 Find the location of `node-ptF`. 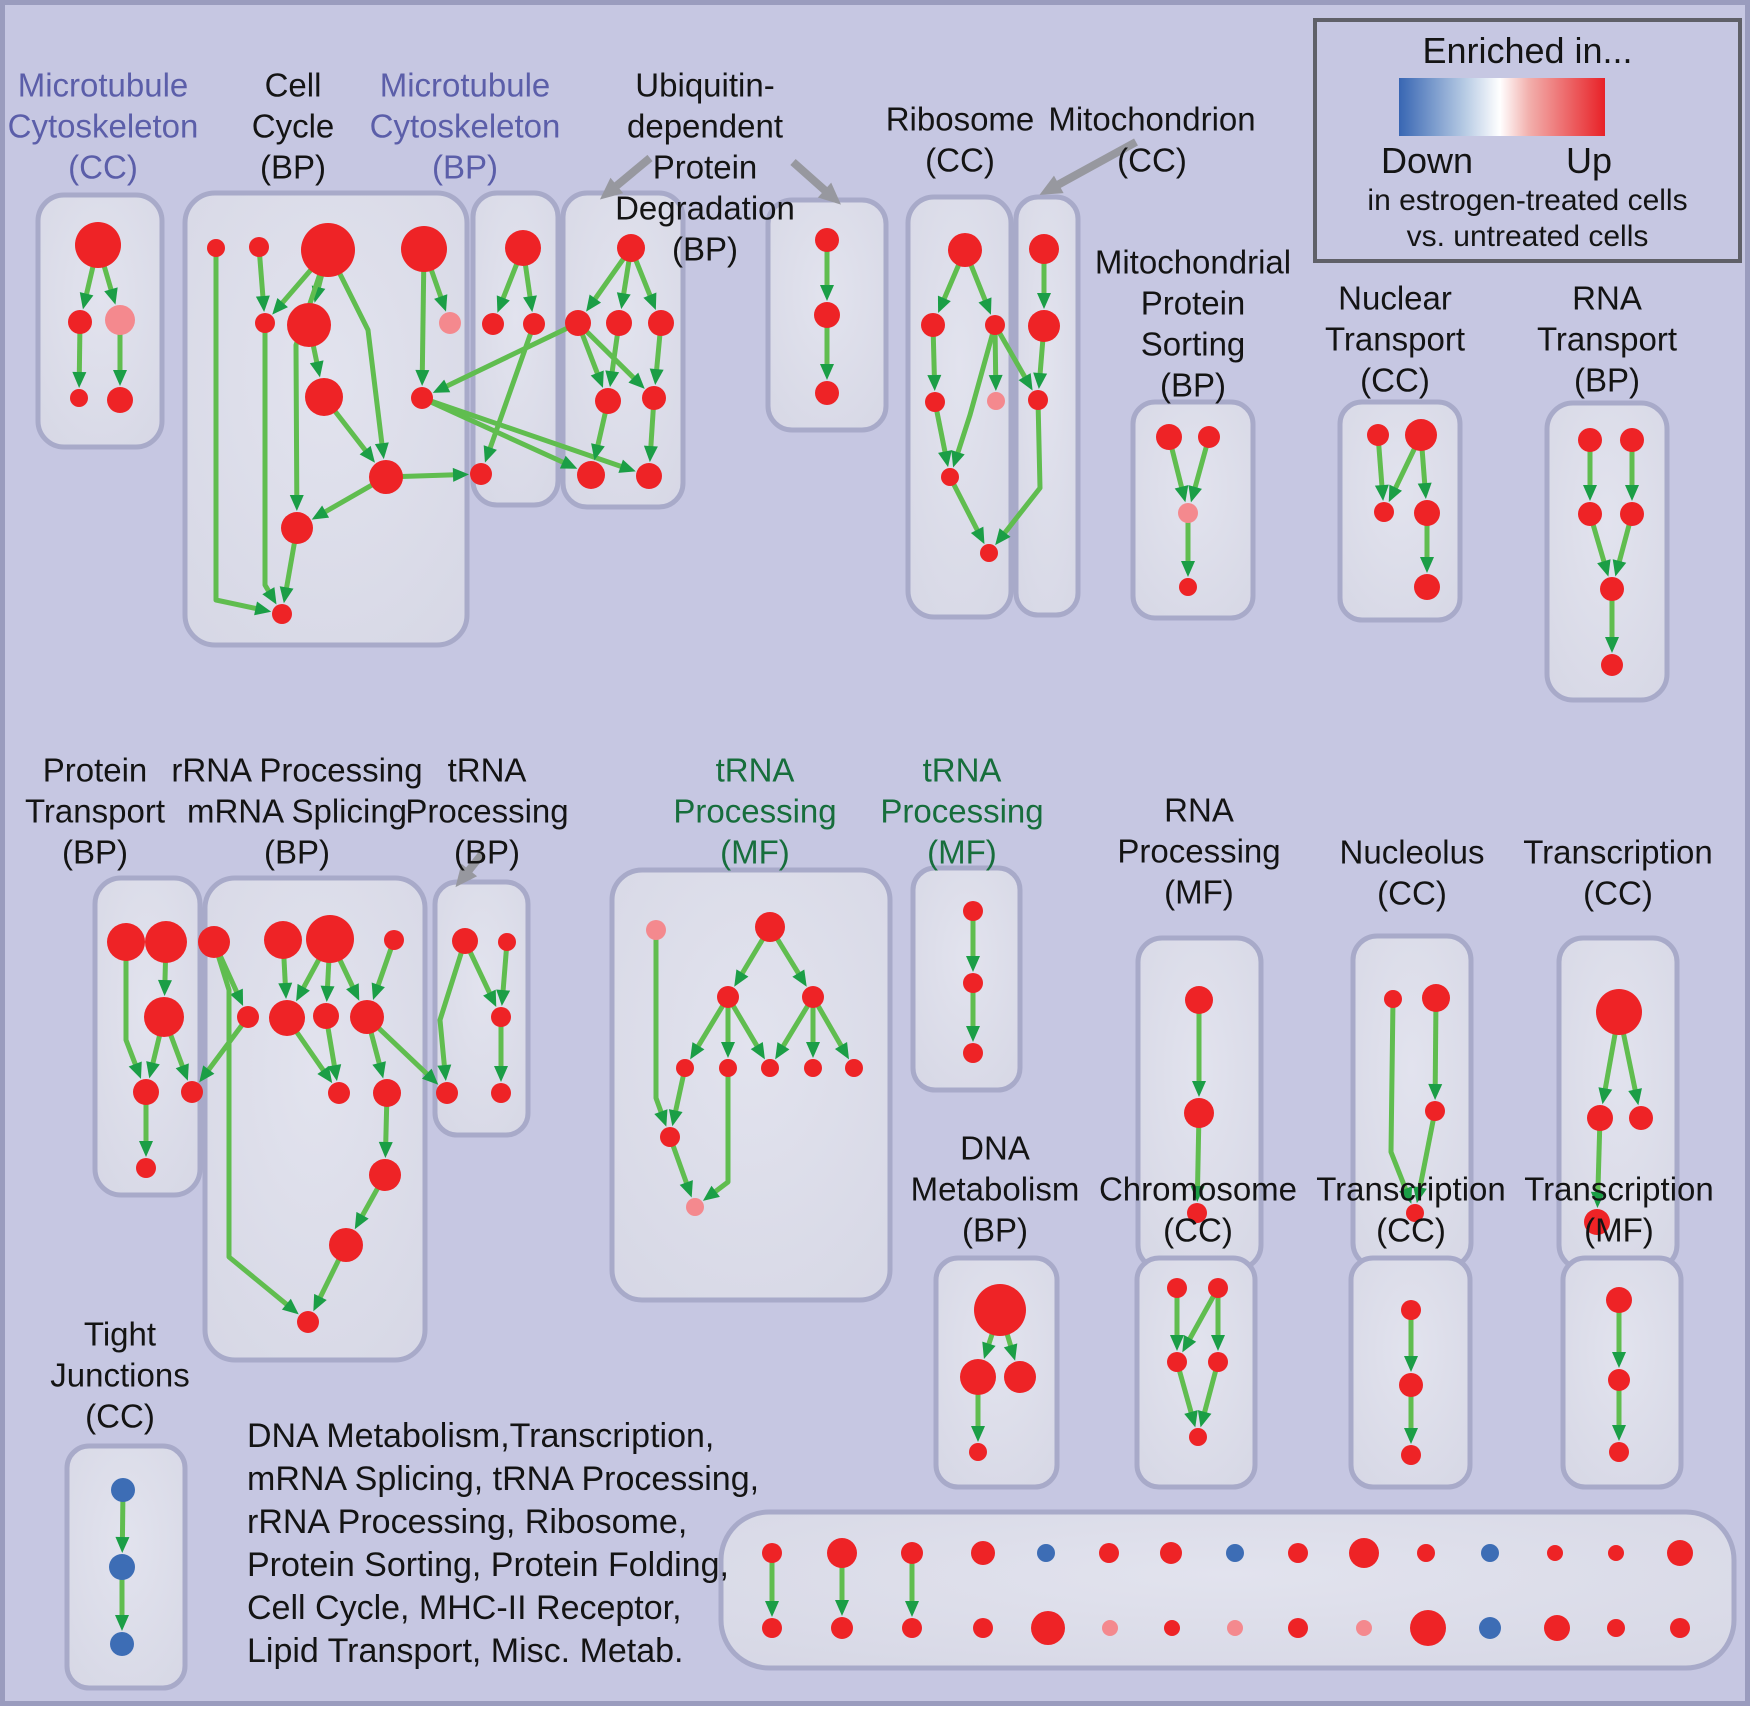

node-ptF is located at coordinates (146, 1168).